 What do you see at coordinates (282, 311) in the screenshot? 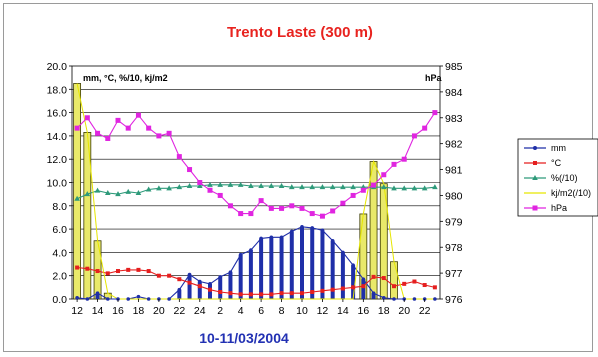
I see `x-tick-label: 8` at bounding box center [282, 311].